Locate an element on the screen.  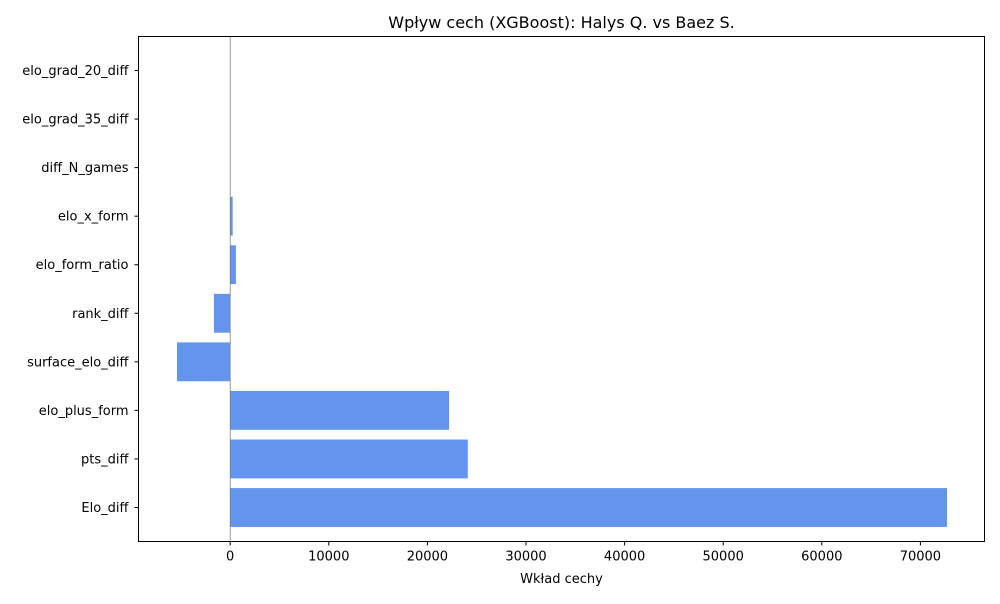
bar-pts_diff is located at coordinates (349, 459).